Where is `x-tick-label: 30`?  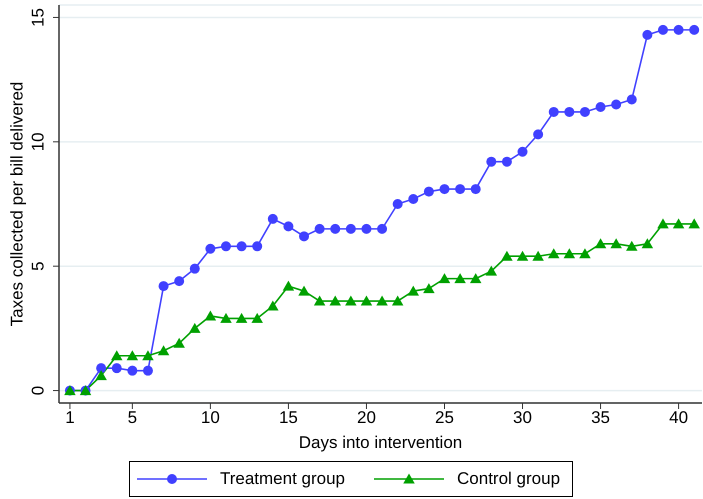
x-tick-label: 30 is located at coordinates (522, 417).